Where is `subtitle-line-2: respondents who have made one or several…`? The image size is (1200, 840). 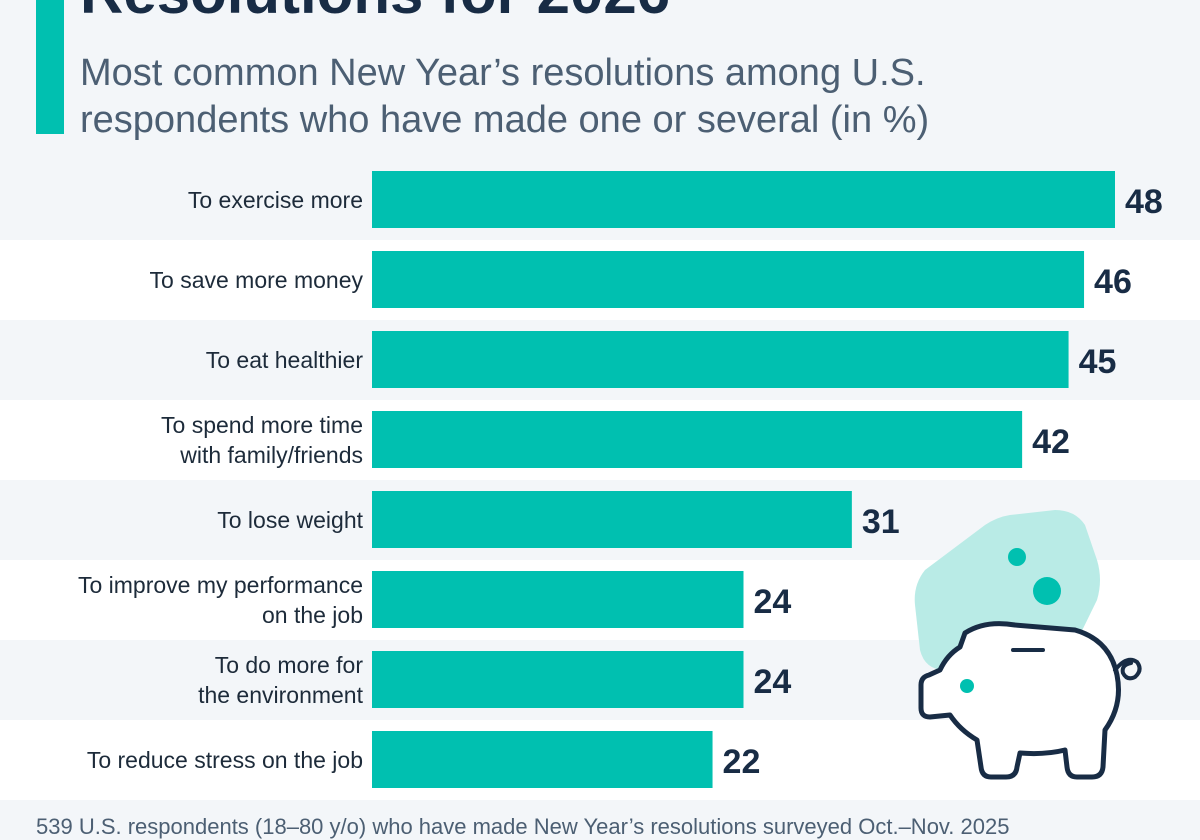 subtitle-line-2: respondents who have made one or several… is located at coordinates (505, 120).